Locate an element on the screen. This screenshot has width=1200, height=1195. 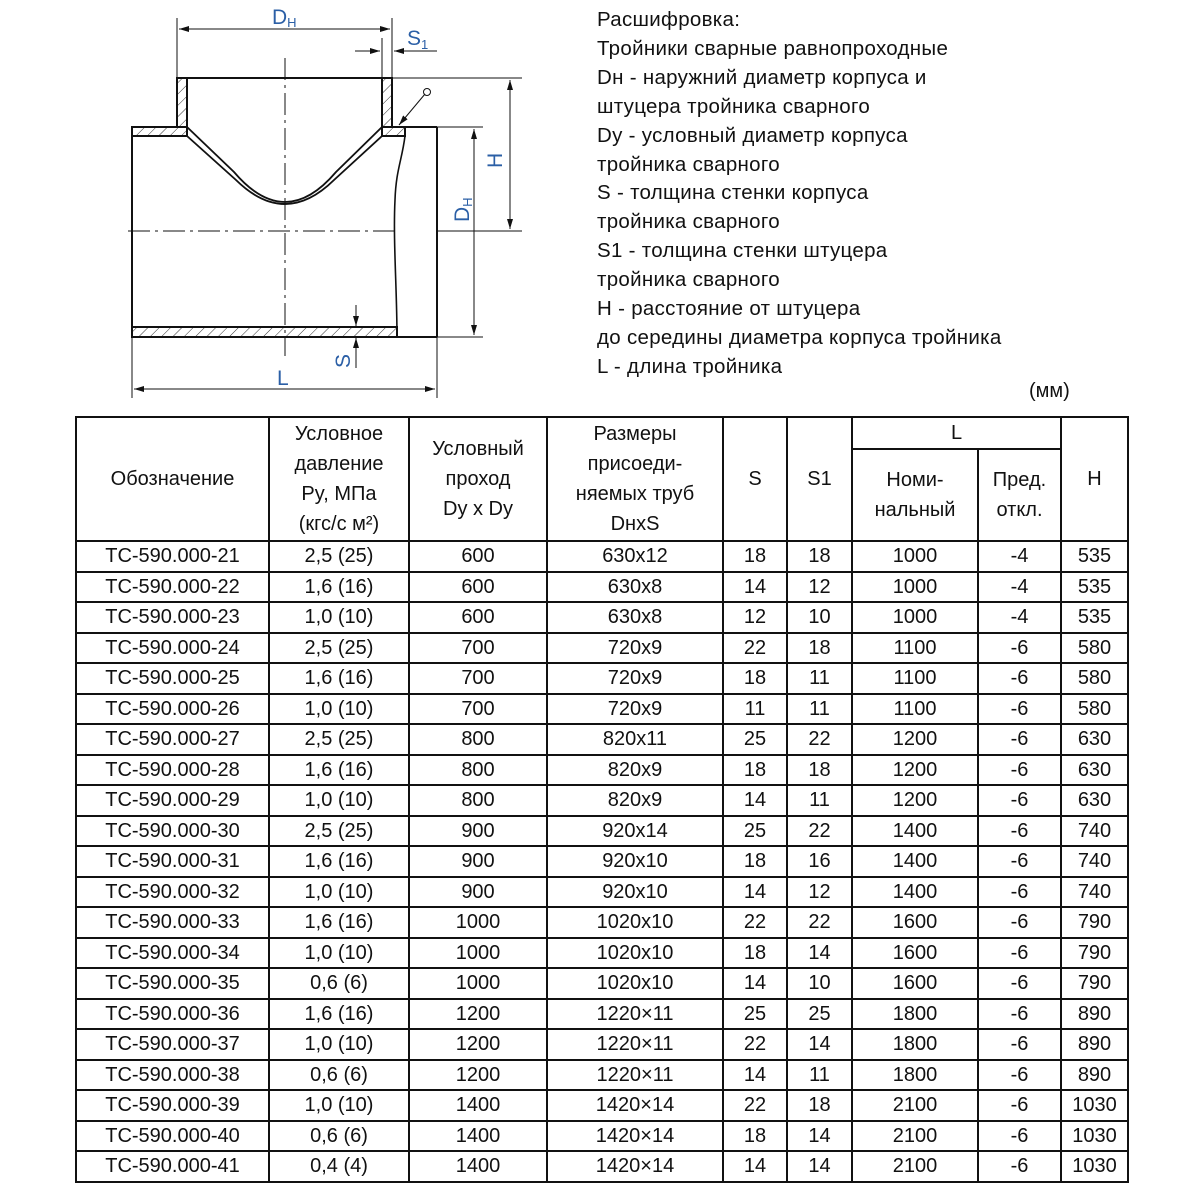
header-l: L is located at coordinates (956, 433).